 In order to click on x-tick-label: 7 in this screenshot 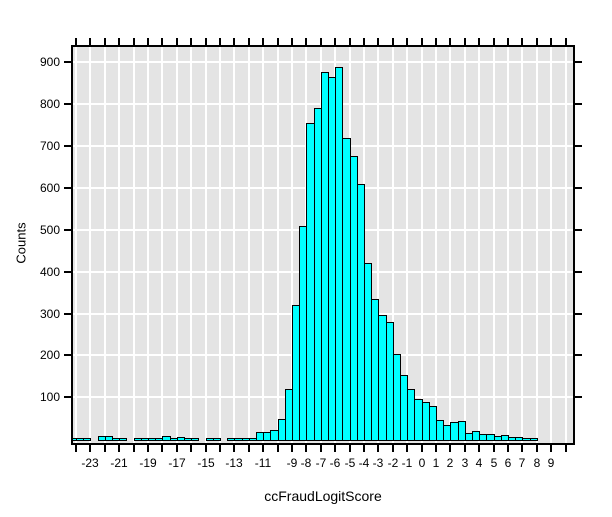, I will do `click(522, 463)`.